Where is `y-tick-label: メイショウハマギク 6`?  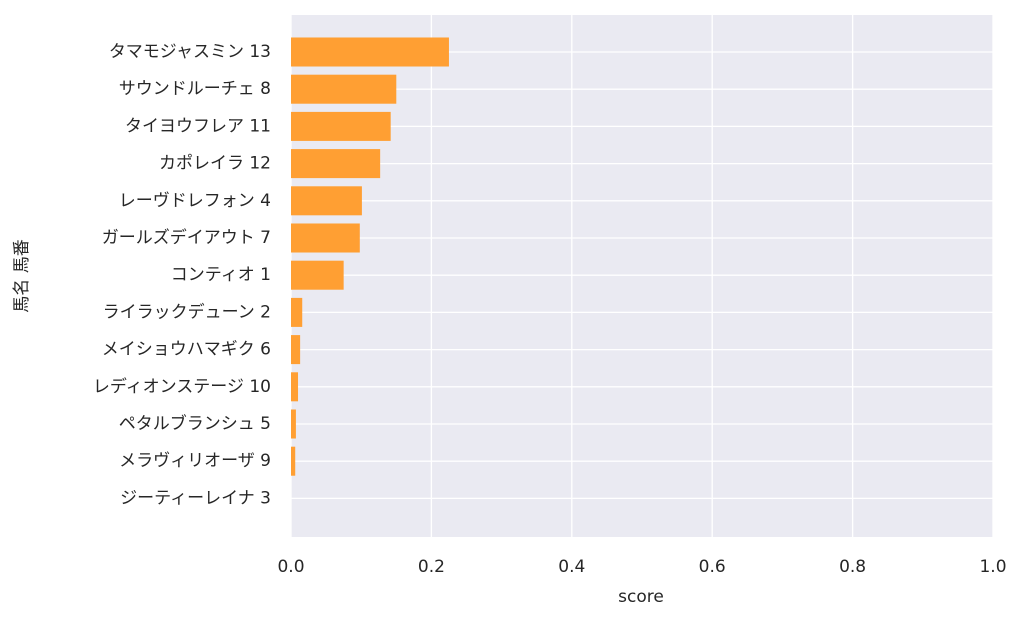 y-tick-label: メイショウハマギク 6 is located at coordinates (186, 350).